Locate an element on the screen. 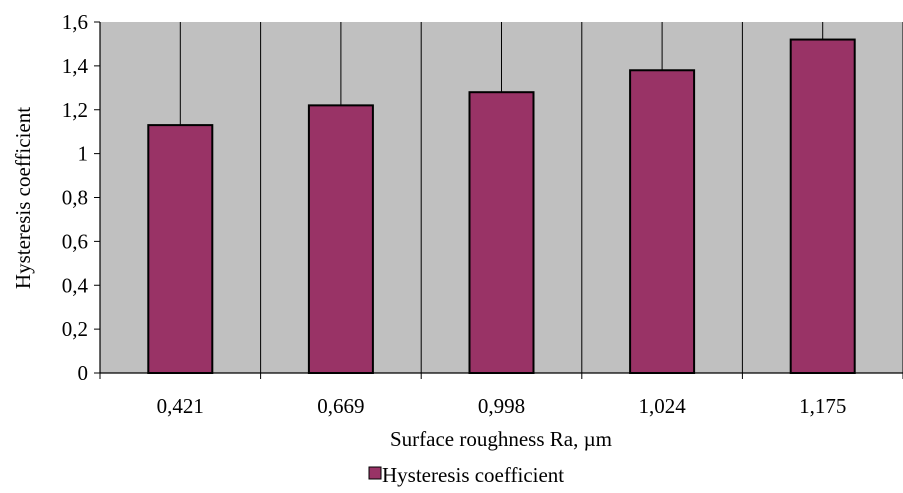 This screenshot has height=493, width=903. x-tick-label: 1,175 is located at coordinates (822, 406).